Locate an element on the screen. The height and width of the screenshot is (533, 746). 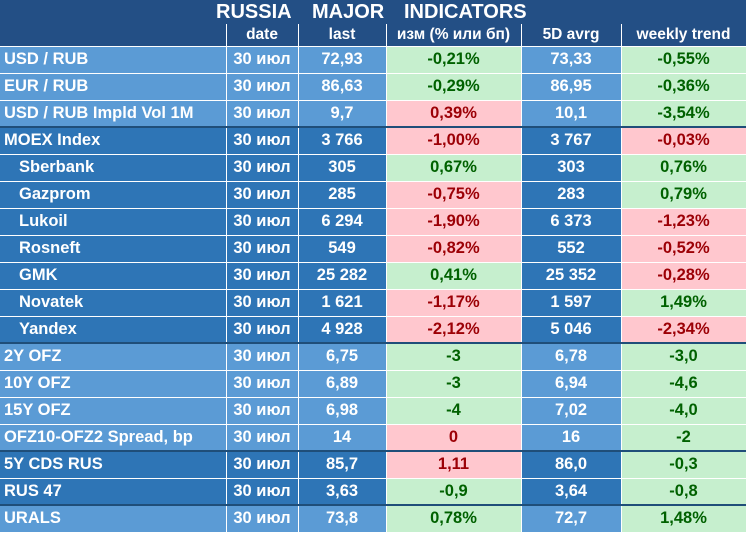
row-name: Rosneft is located at coordinates (113, 249).